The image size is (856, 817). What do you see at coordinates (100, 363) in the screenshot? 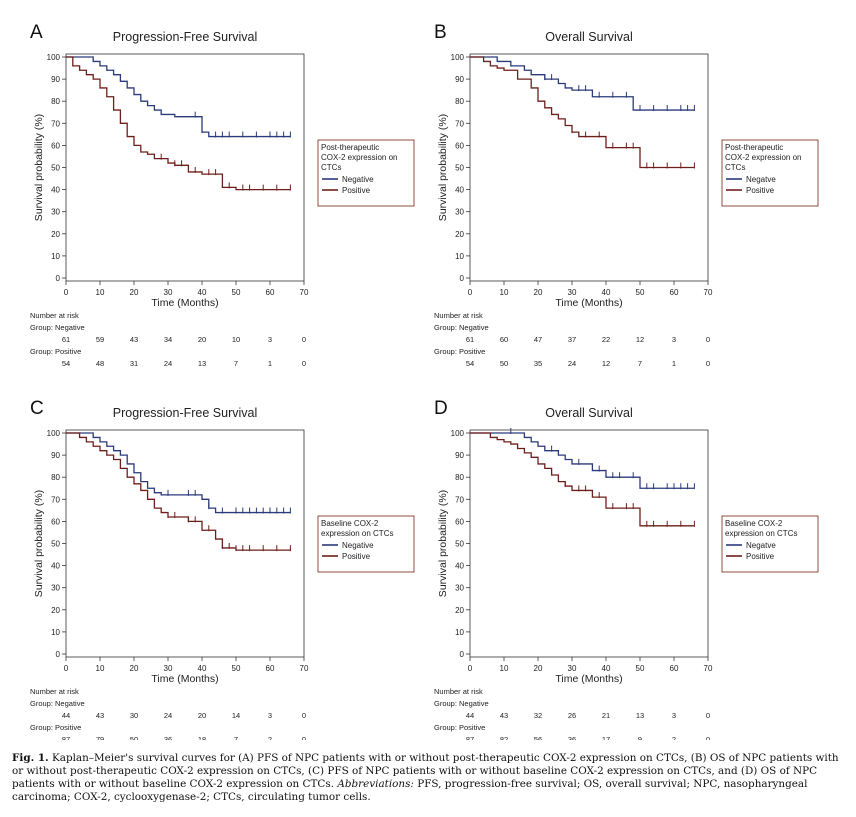
I see `risk-count: 48` at bounding box center [100, 363].